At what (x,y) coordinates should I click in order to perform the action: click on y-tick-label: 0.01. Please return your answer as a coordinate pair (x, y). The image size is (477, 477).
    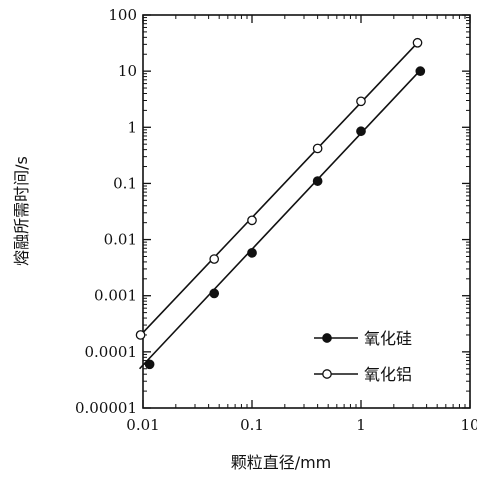
    Looking at the image, I should click on (120, 240).